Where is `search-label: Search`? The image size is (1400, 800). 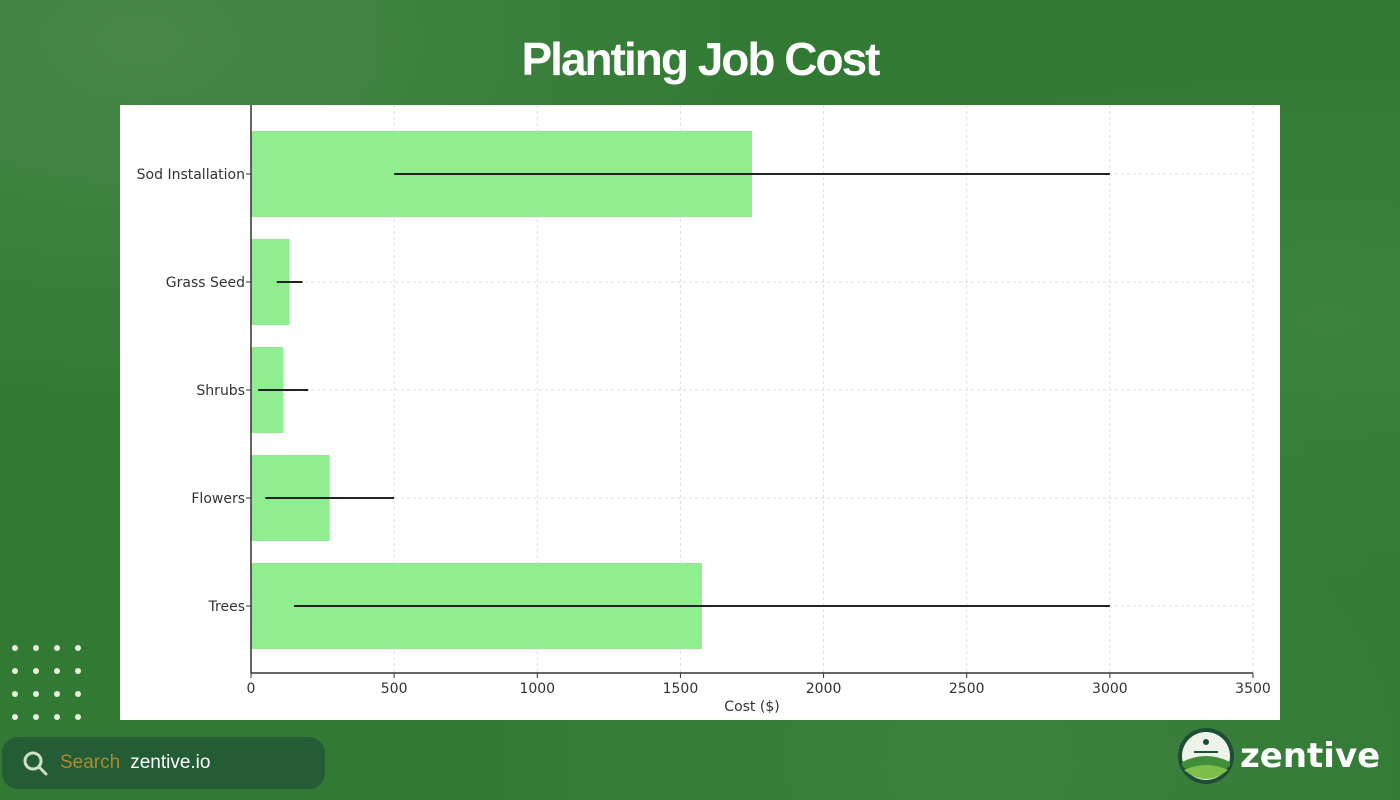 search-label: Search is located at coordinates (90, 762).